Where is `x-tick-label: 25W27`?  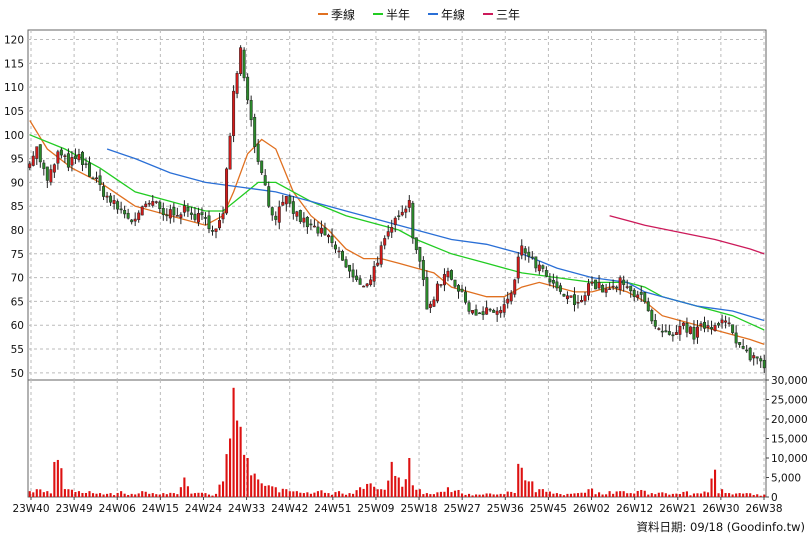 x-tick-label: 25W27 is located at coordinates (462, 509).